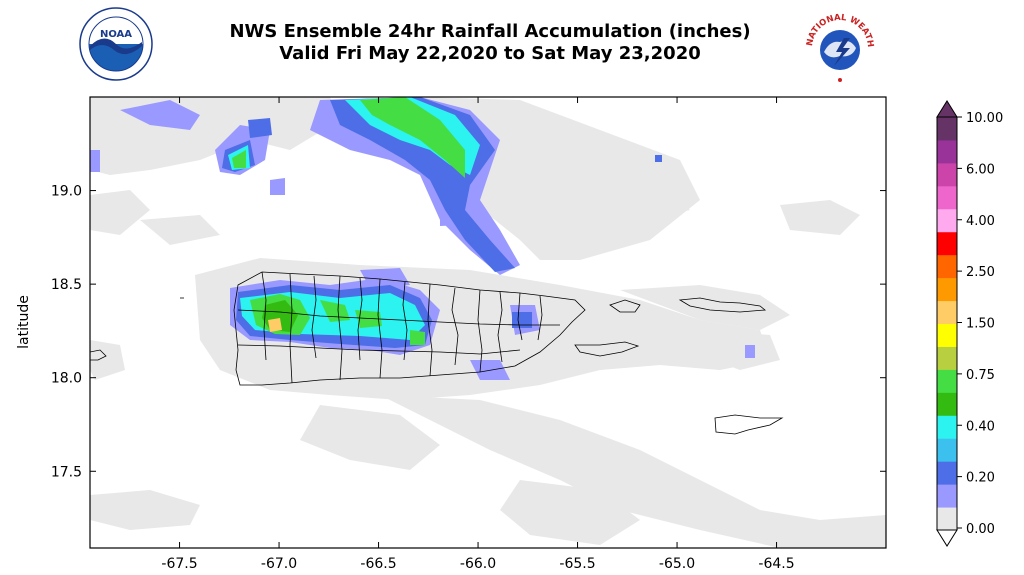 The height and width of the screenshot is (575, 1024). Describe the element at coordinates (980, 478) in the screenshot. I see `colorbar-label: 0.20` at that location.